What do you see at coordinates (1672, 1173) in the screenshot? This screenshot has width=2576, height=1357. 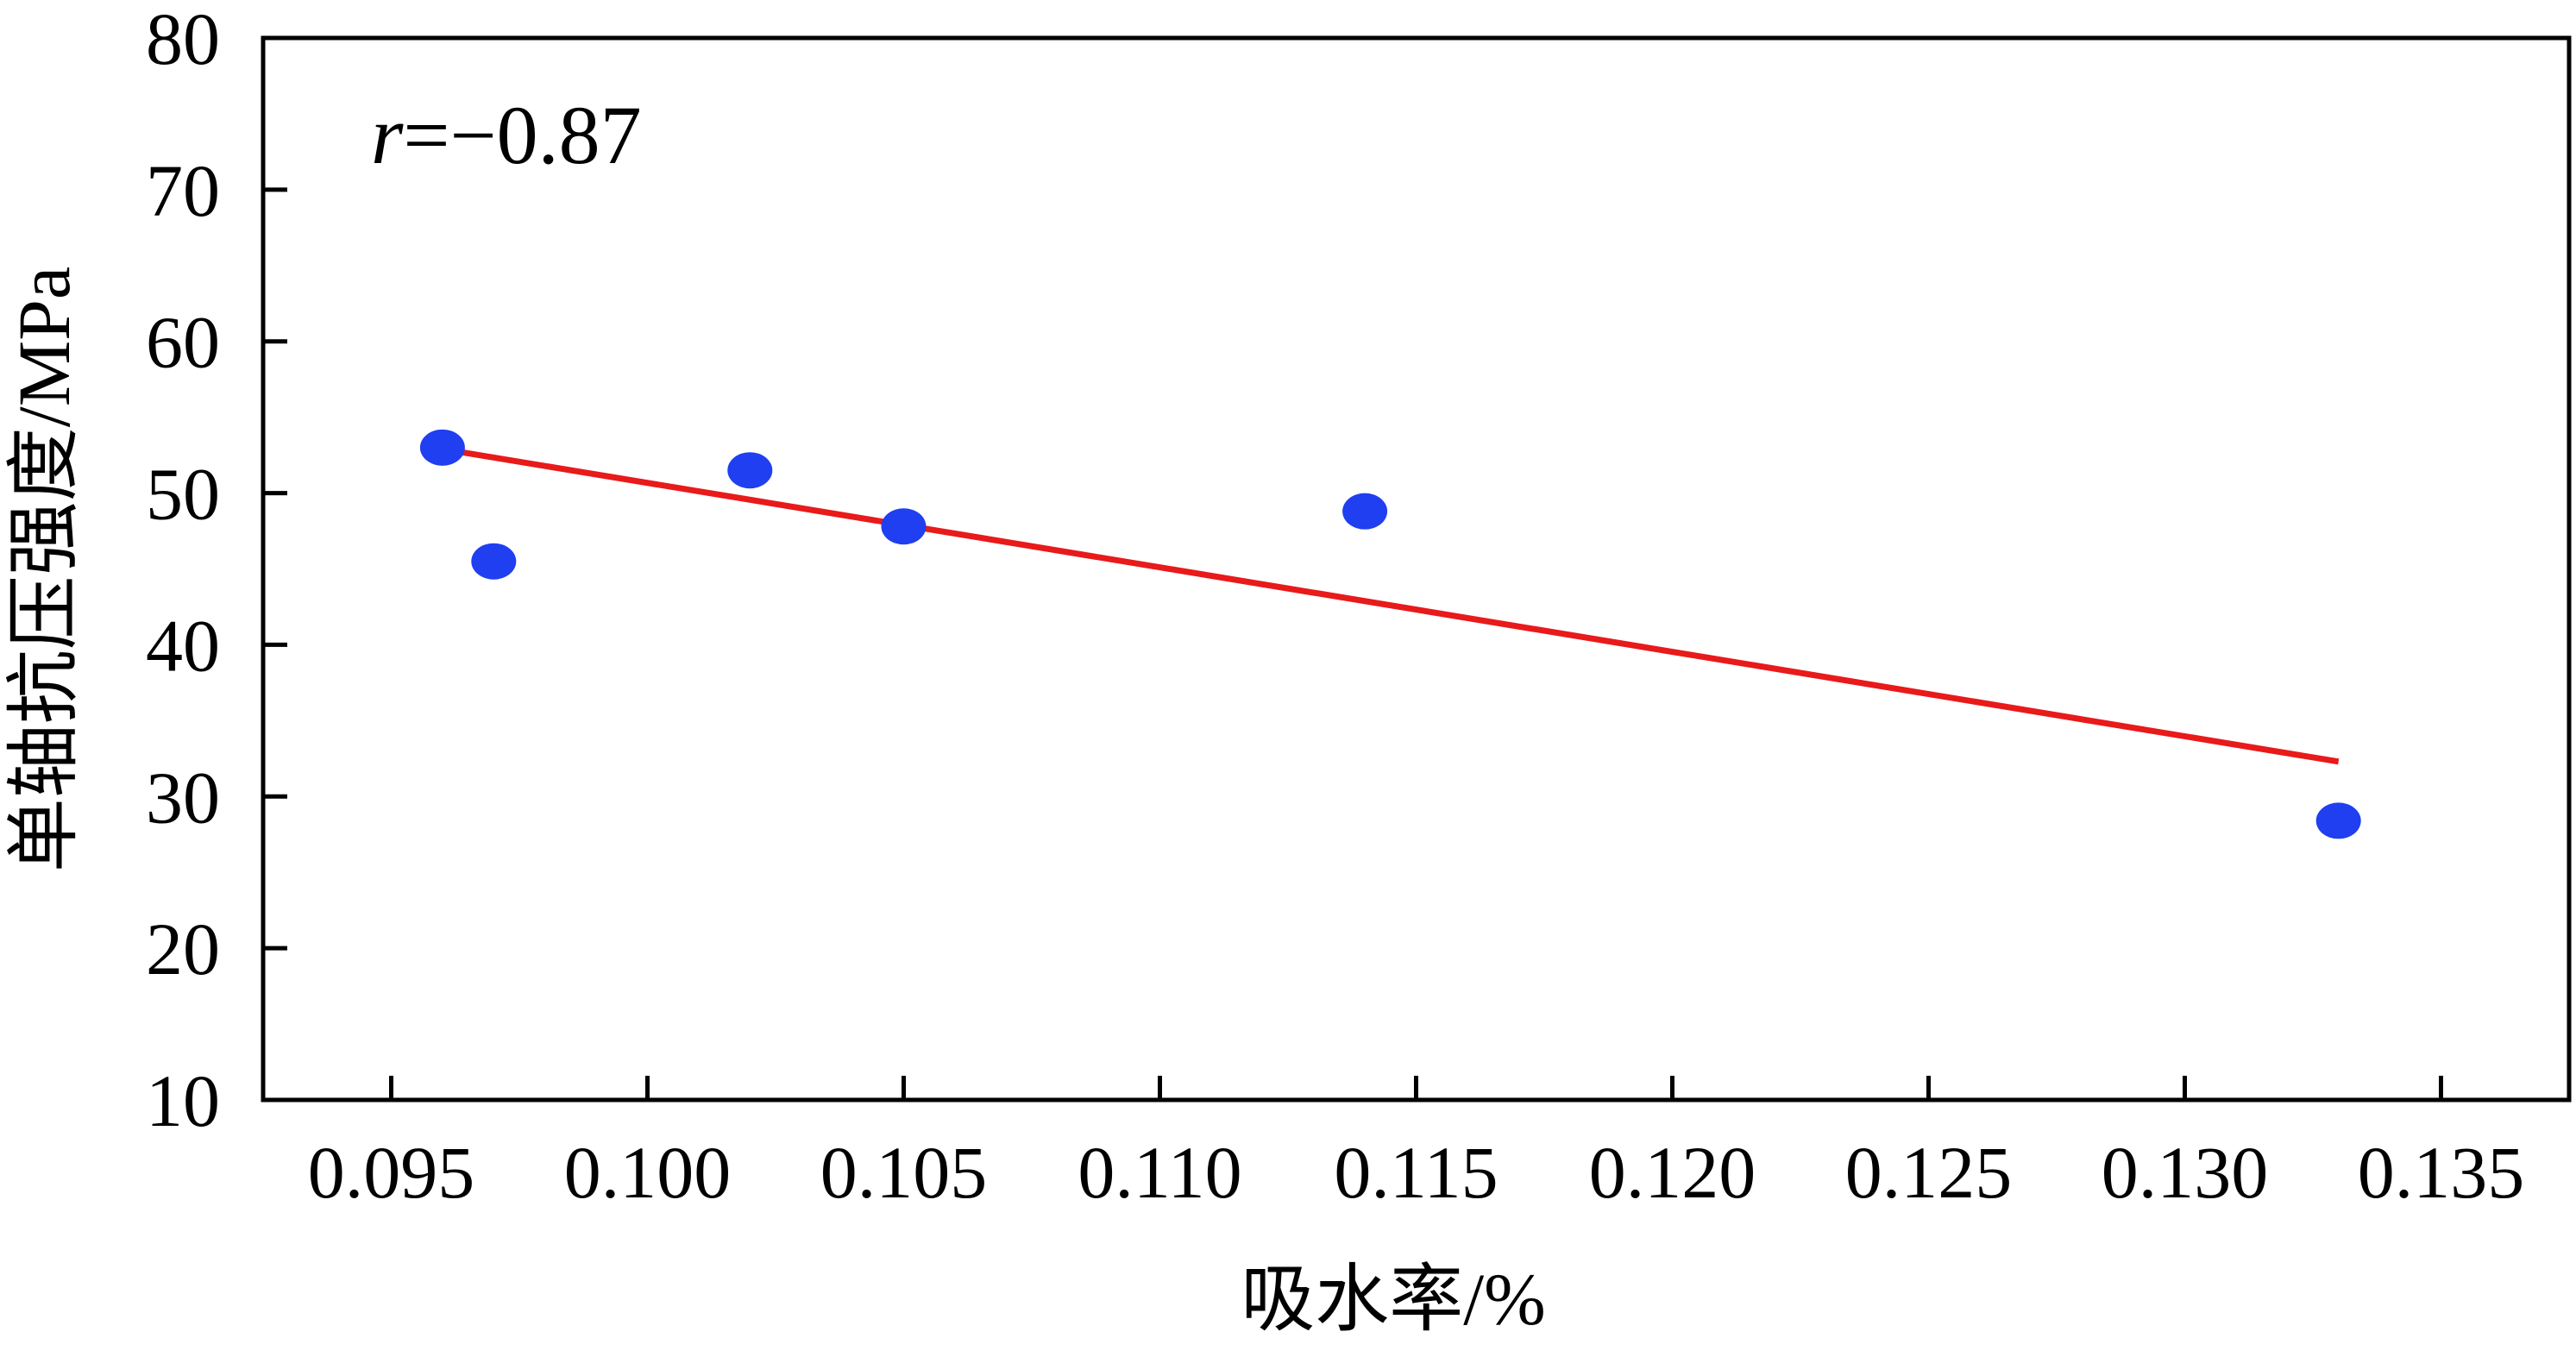 I see `x-tick-label: 0.120` at bounding box center [1672, 1173].